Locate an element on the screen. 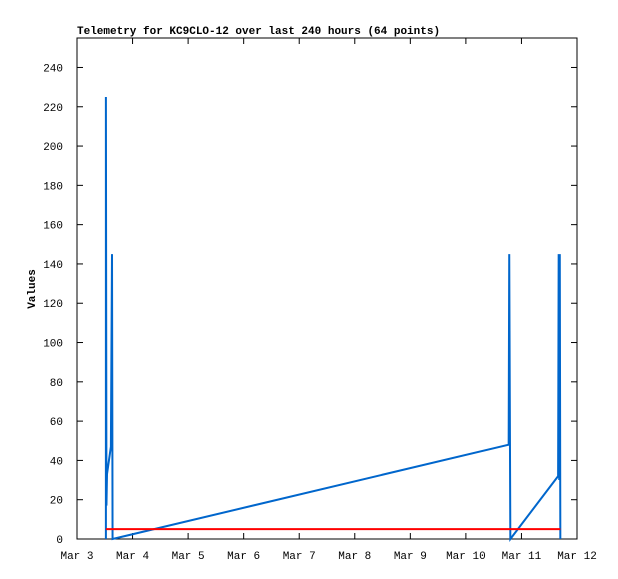 The height and width of the screenshot is (579, 618). x-tick-label: Mar 7 is located at coordinates (299, 557).